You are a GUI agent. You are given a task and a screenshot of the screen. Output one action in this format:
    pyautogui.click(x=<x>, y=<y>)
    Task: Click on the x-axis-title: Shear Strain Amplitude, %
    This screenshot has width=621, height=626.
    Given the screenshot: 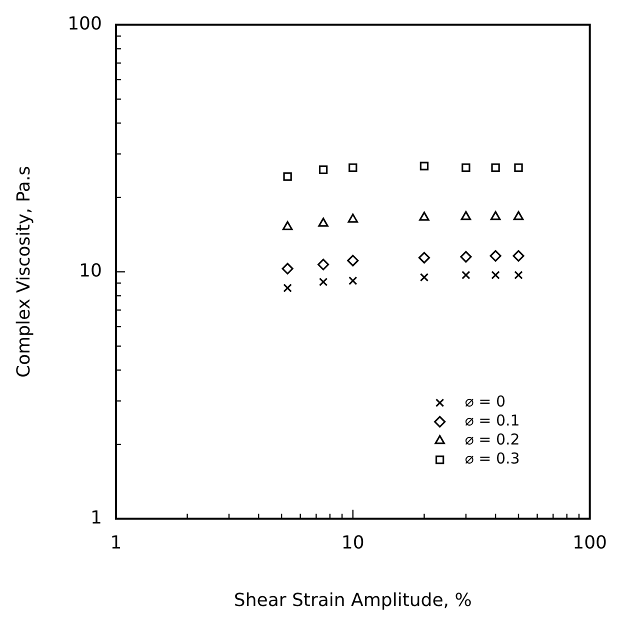 What is the action you would take?
    pyautogui.click(x=353, y=600)
    